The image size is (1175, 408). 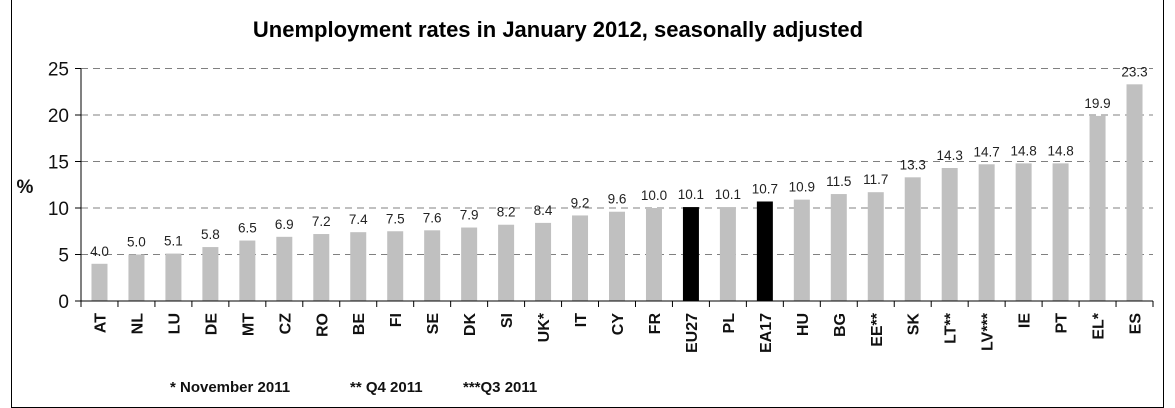 What do you see at coordinates (987, 151) in the screenshot?
I see `value-label: 14.7` at bounding box center [987, 151].